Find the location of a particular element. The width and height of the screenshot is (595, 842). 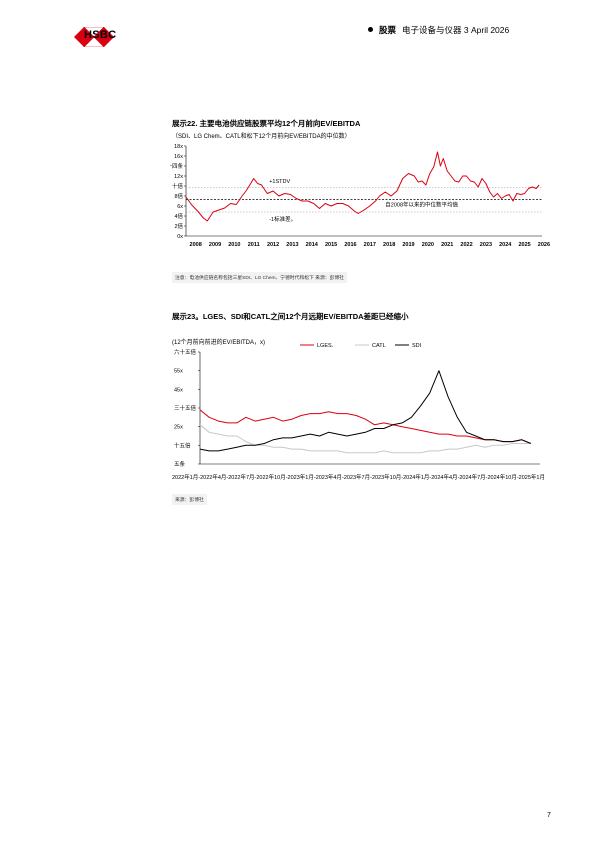

hsbc-logo is located at coordinates (94, 37).